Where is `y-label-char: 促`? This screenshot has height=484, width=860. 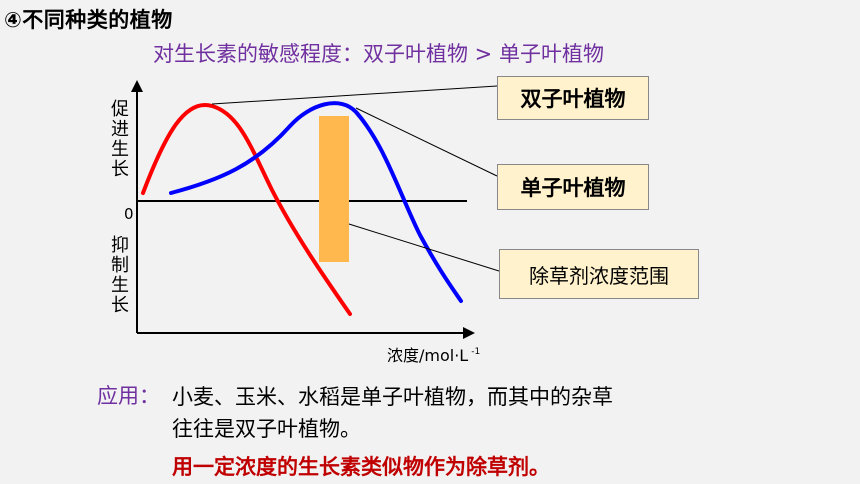
y-label-char: 促 is located at coordinates (120, 109).